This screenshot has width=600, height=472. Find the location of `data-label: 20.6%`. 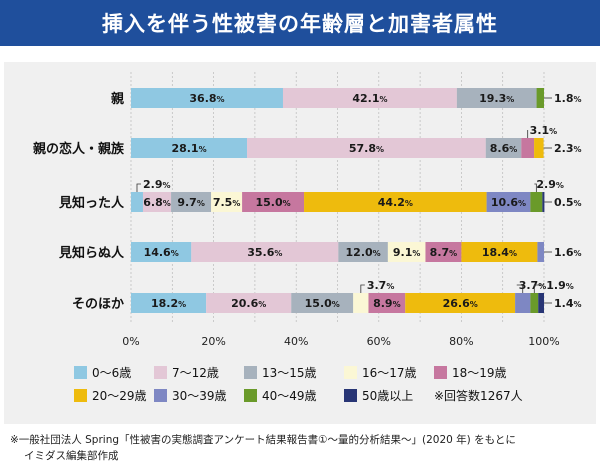

data-label: 20.6% is located at coordinates (248, 303).